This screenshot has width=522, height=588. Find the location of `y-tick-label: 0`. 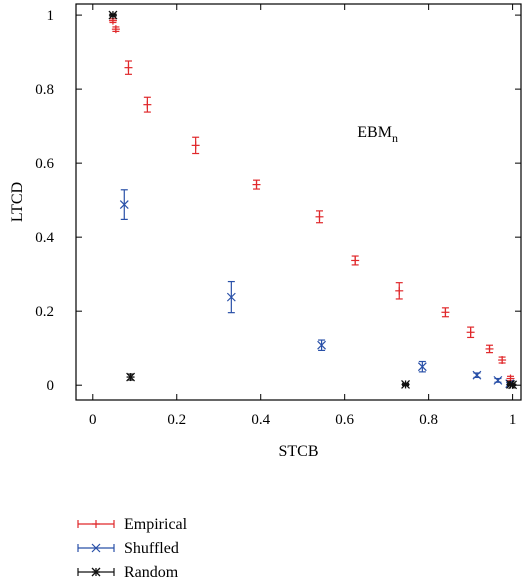

y-tick-label: 0 is located at coordinates (51, 386).